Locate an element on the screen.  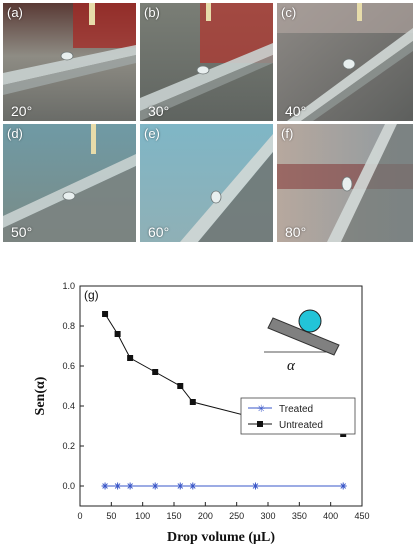
photo-panel-a: (a) 20° is located at coordinates (69, 62).